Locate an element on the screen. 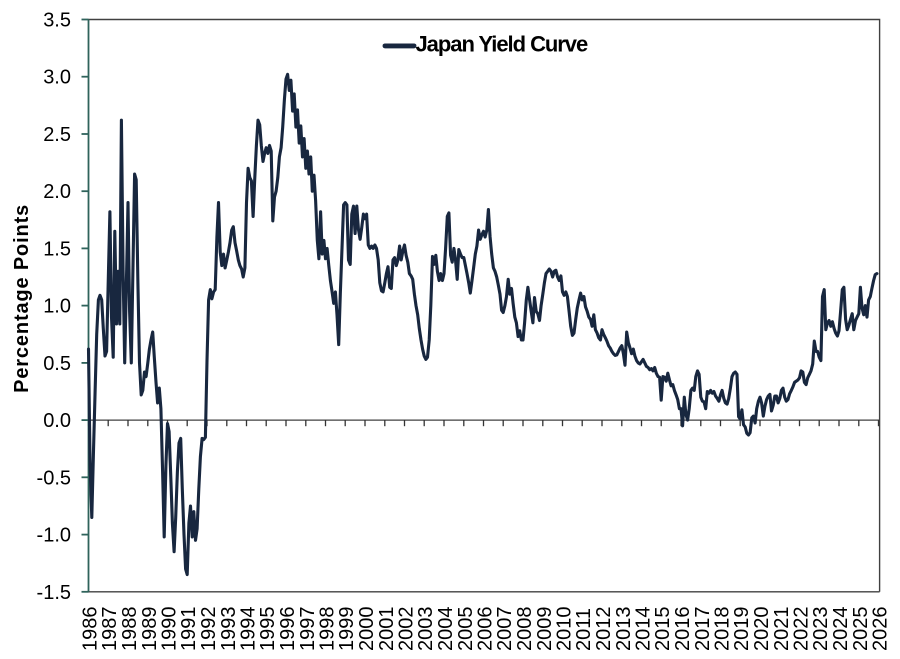 This screenshot has width=900, height=659. svg-text: 2020 is located at coordinates (762, 629).